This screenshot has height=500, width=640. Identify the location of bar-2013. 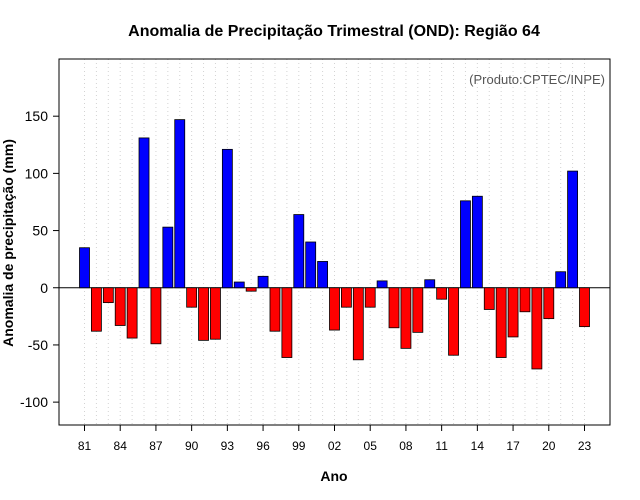
(465, 244).